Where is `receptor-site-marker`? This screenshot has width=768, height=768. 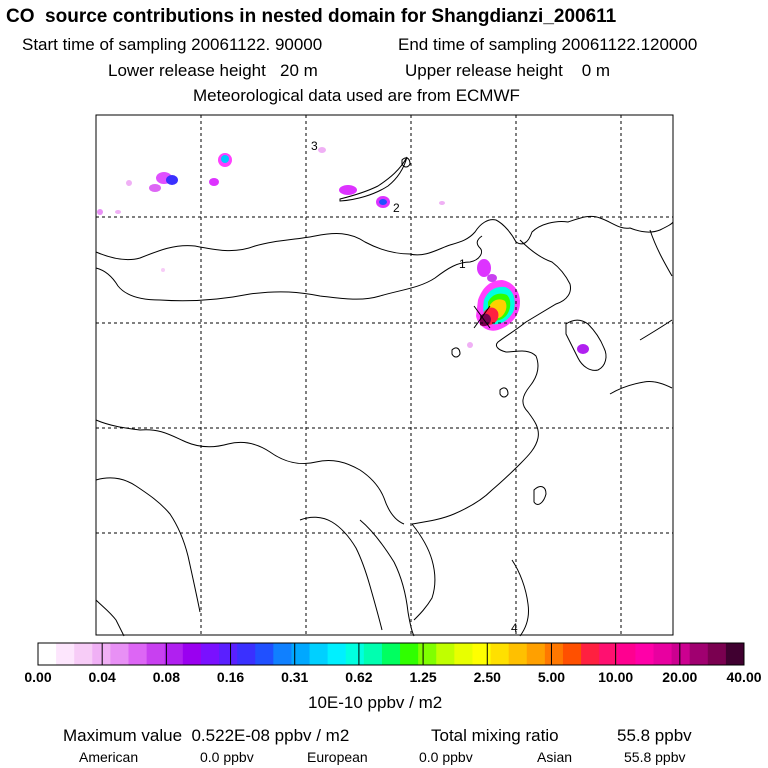 receptor-site-marker is located at coordinates (482, 317).